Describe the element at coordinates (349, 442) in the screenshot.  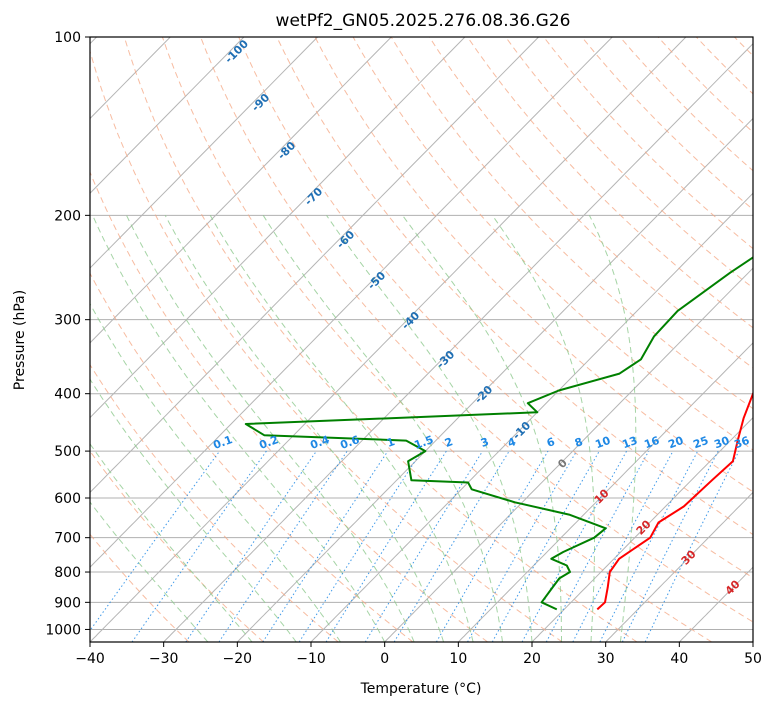
I see `mixing-ratio-label: 0.6` at that location.